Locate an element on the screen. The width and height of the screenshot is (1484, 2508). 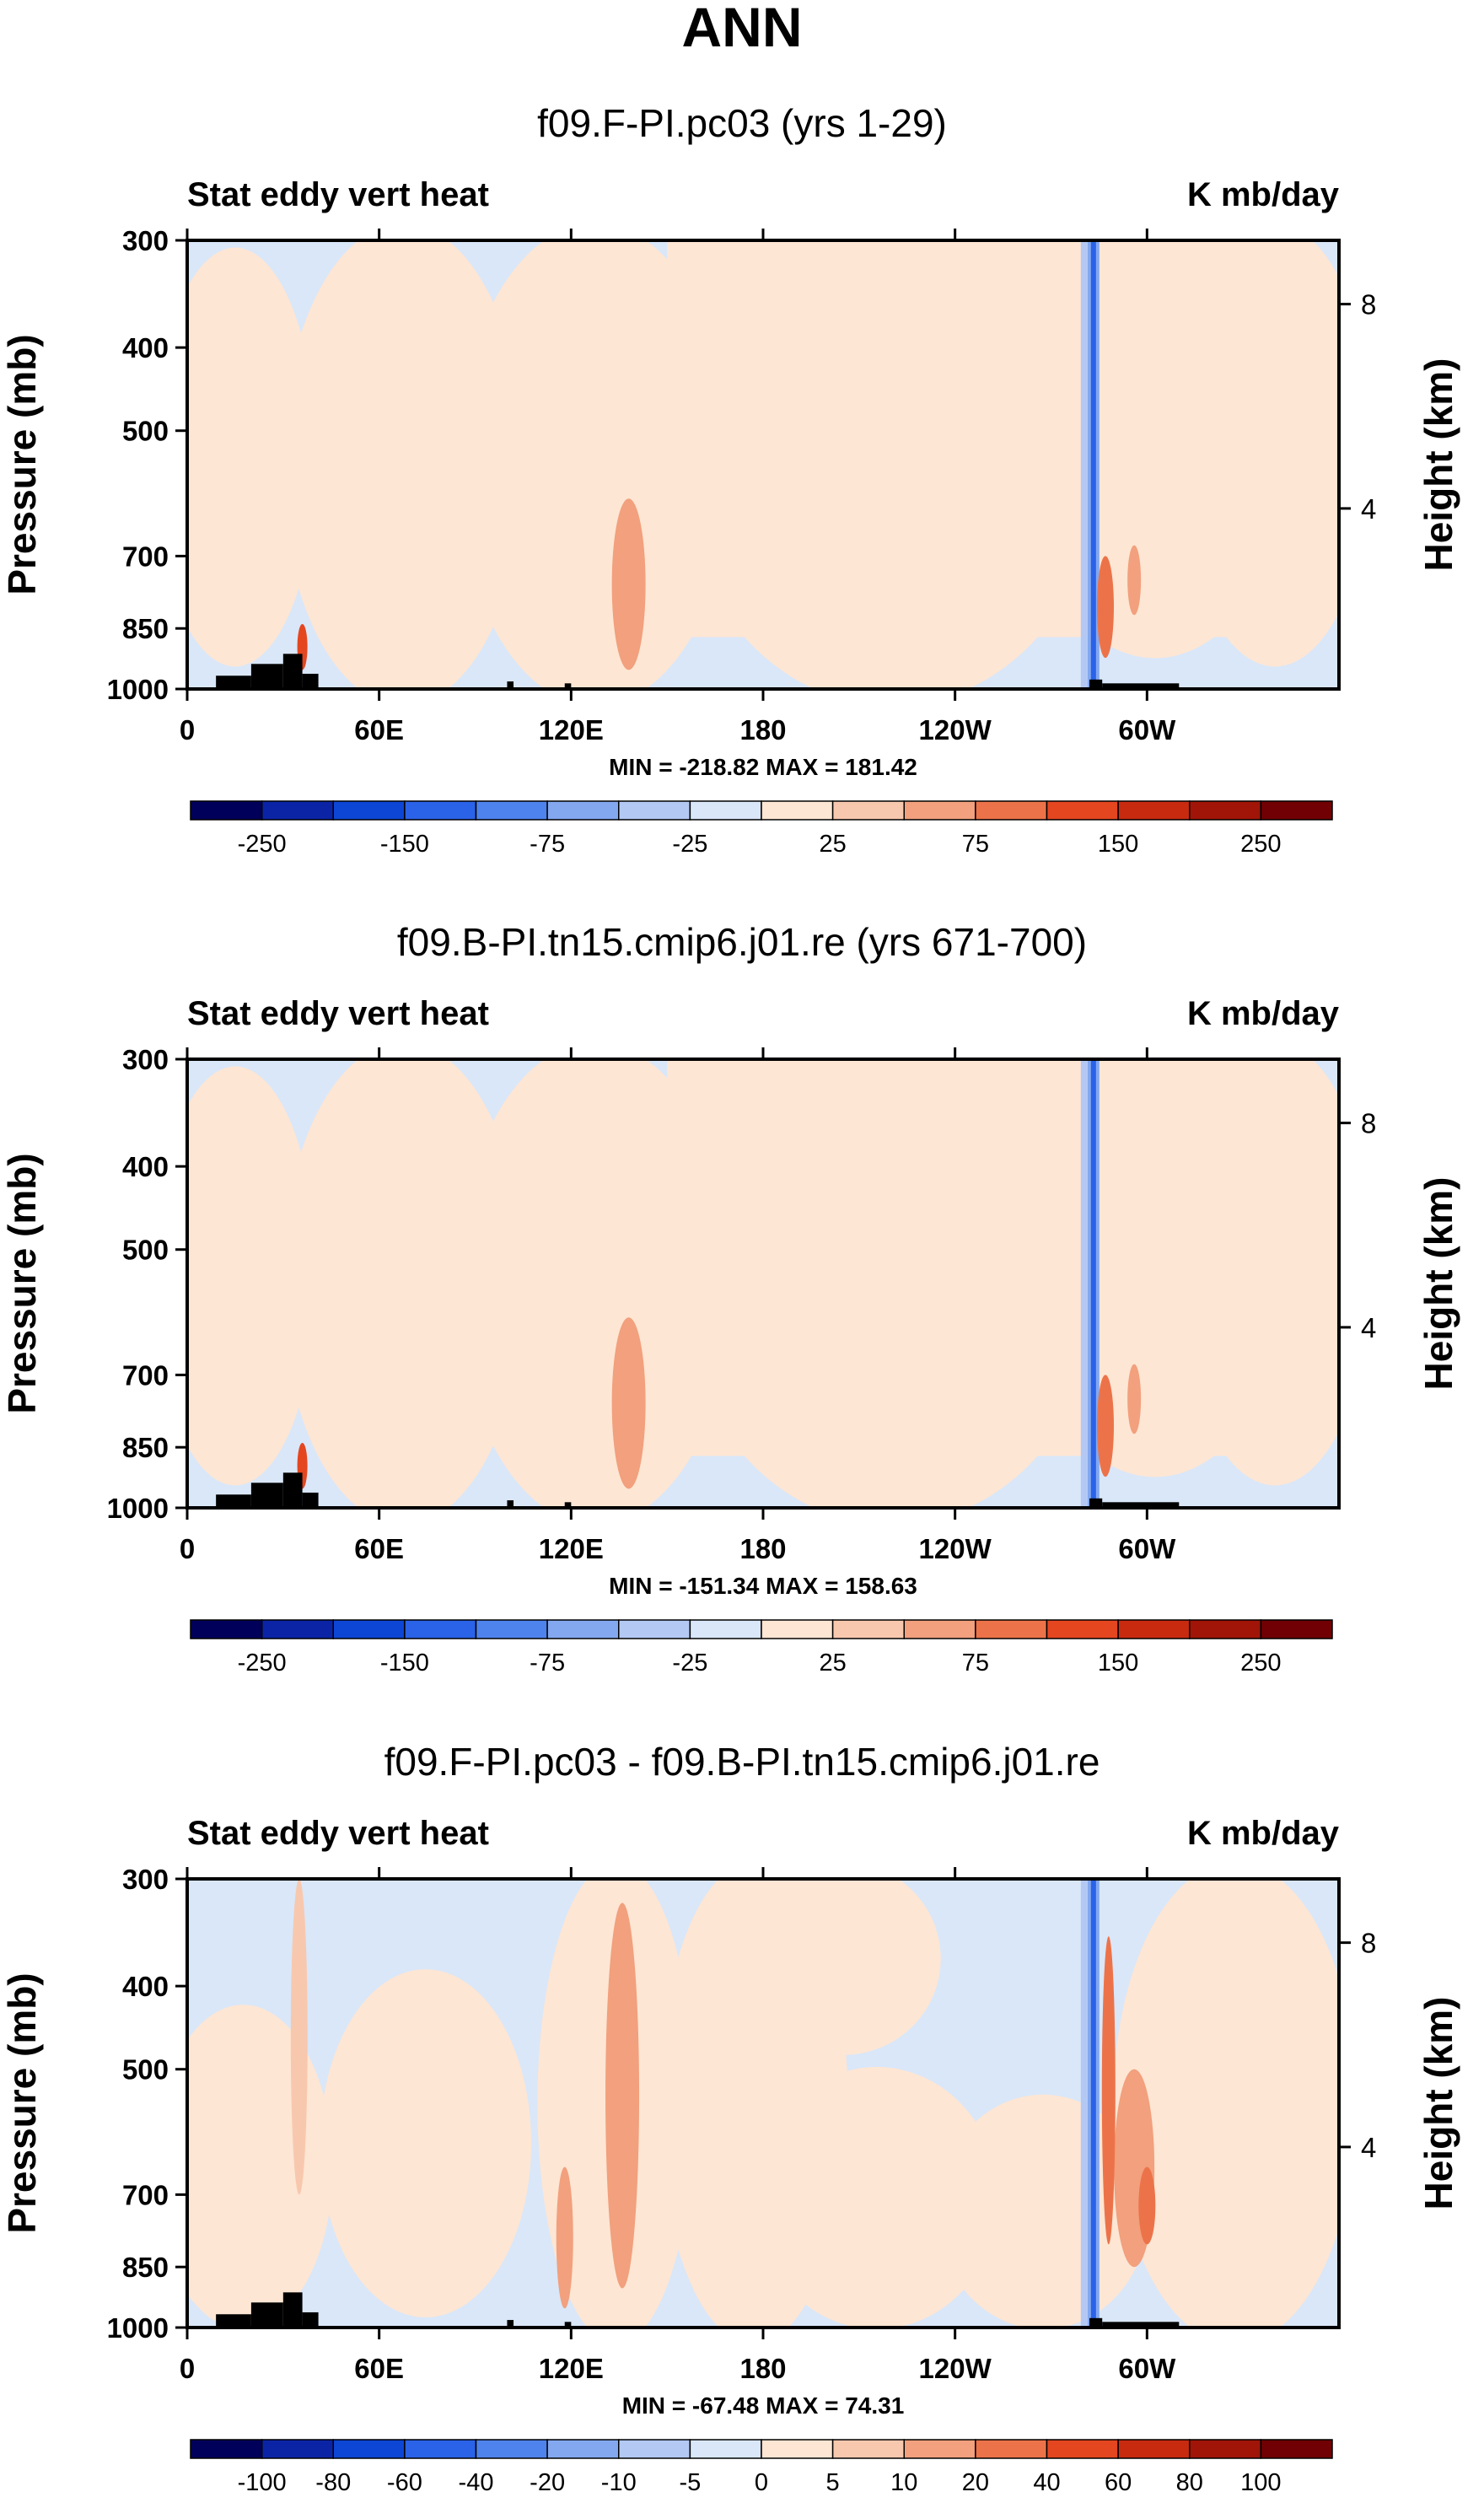
colorbar-label: 75 is located at coordinates (975, 844).